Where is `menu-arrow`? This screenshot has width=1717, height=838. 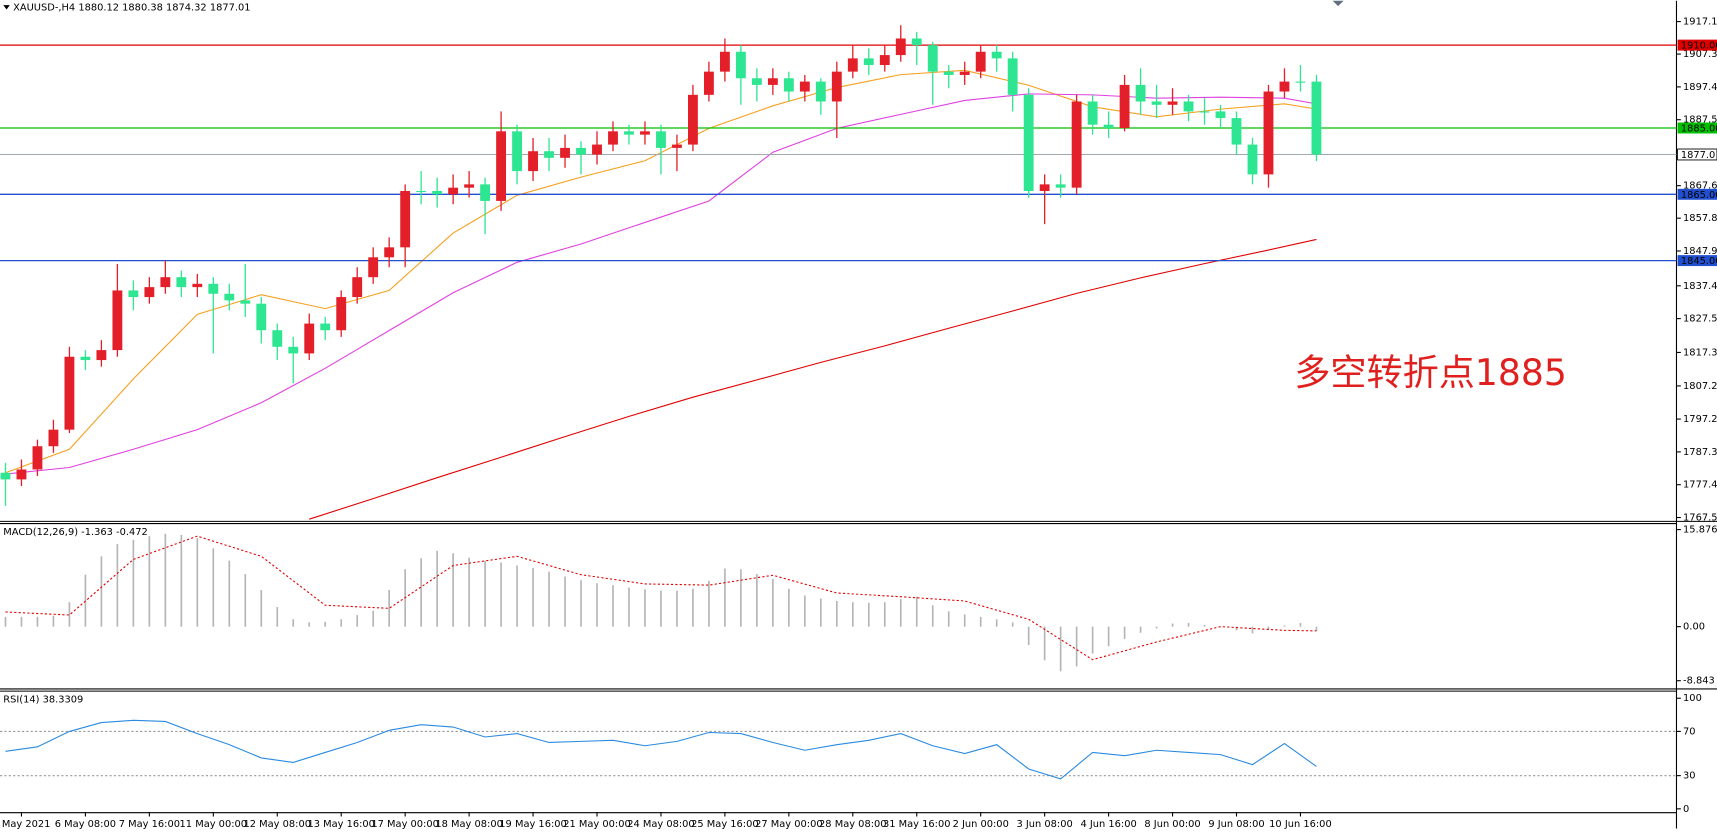
menu-arrow is located at coordinates (6, 7).